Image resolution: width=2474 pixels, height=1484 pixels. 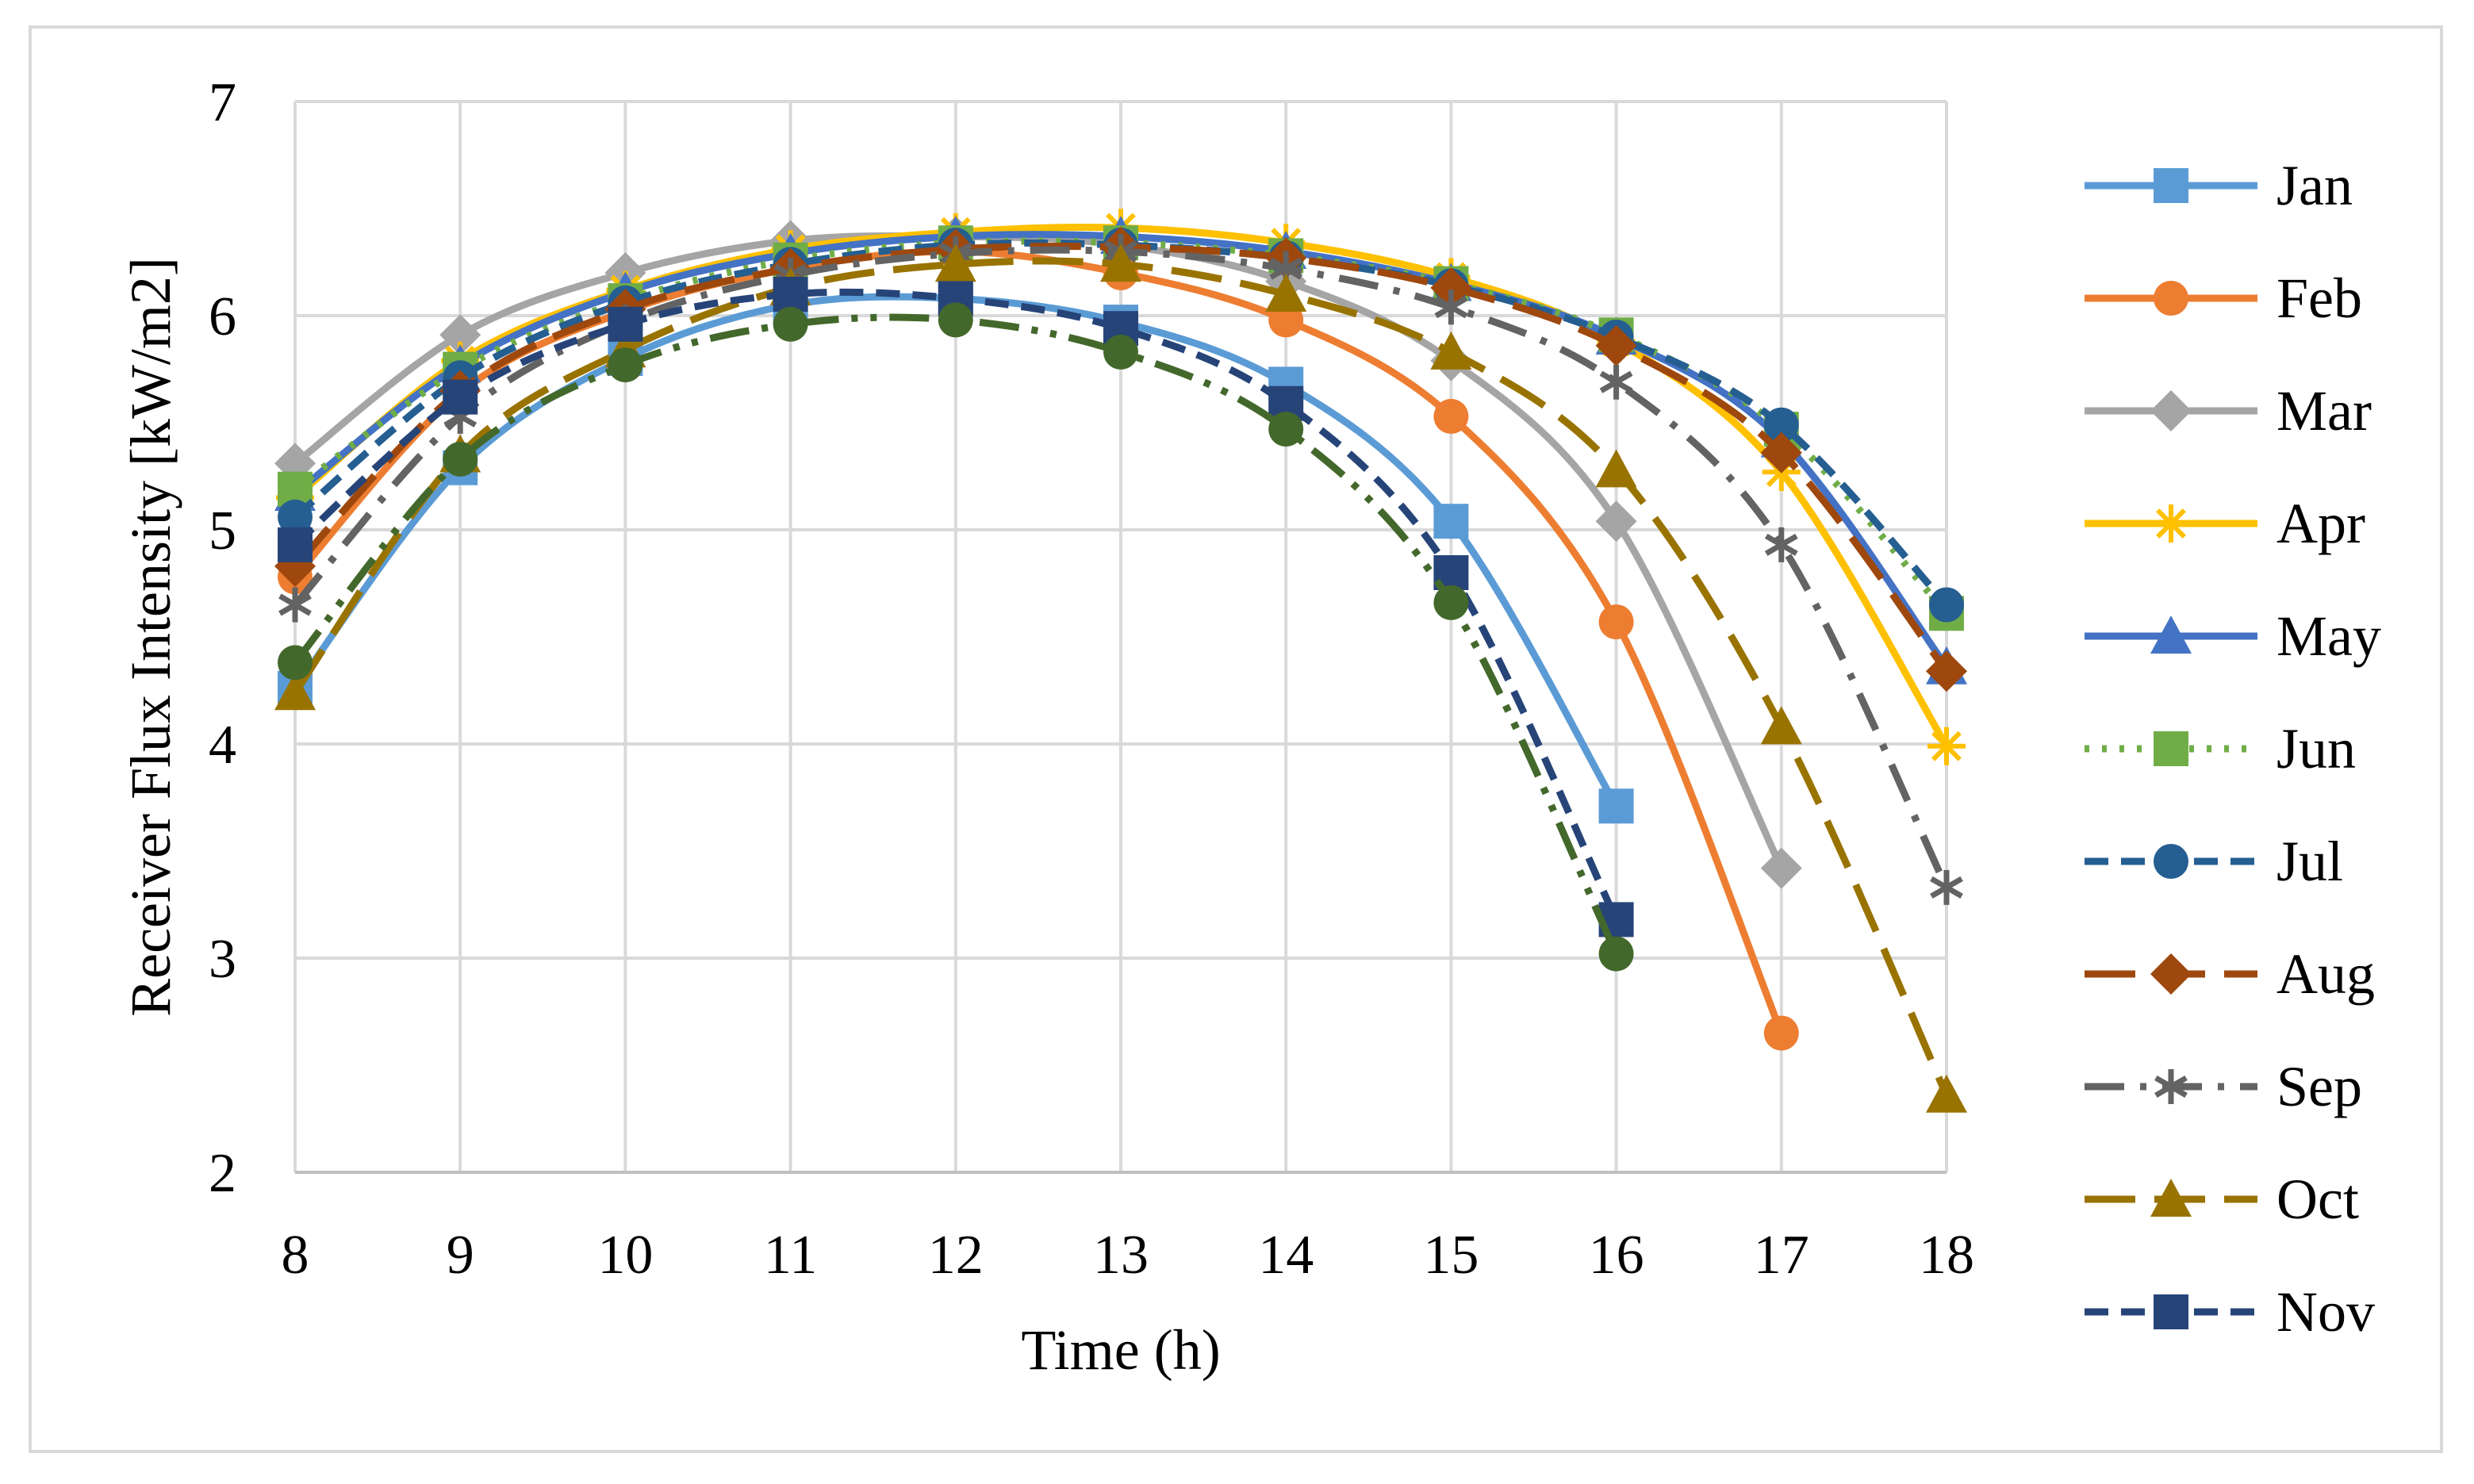 I want to click on legend-marker-jan, so click(x=2171, y=185).